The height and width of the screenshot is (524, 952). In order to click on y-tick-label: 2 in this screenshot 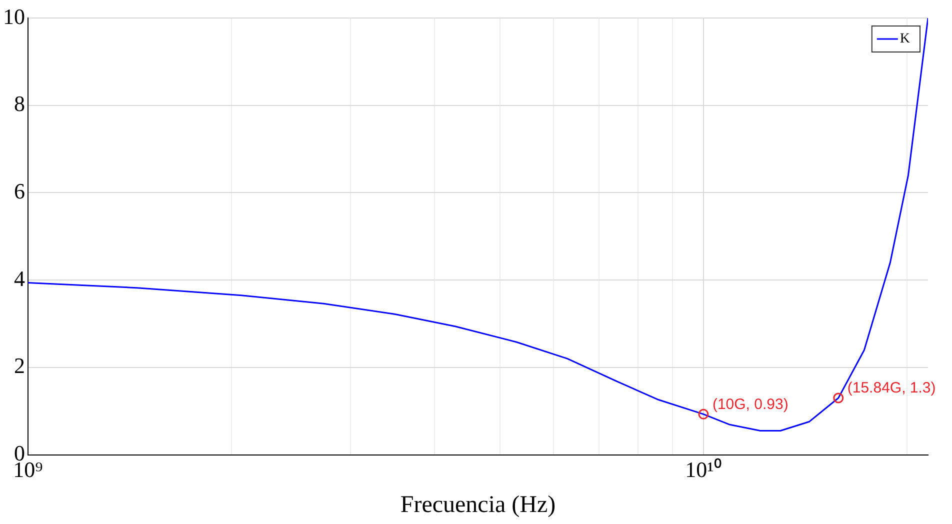, I will do `click(19, 365)`.